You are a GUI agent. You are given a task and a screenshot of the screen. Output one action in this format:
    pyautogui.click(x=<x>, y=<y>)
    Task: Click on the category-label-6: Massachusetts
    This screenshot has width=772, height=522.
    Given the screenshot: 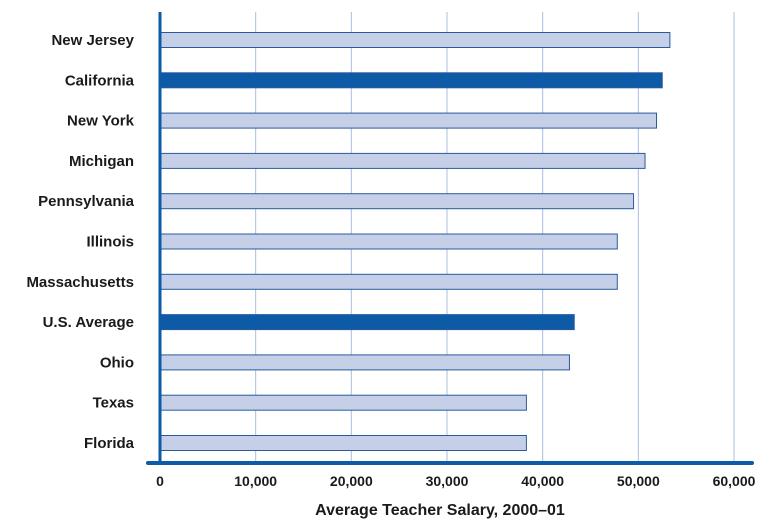 What is the action you would take?
    pyautogui.click(x=80, y=282)
    